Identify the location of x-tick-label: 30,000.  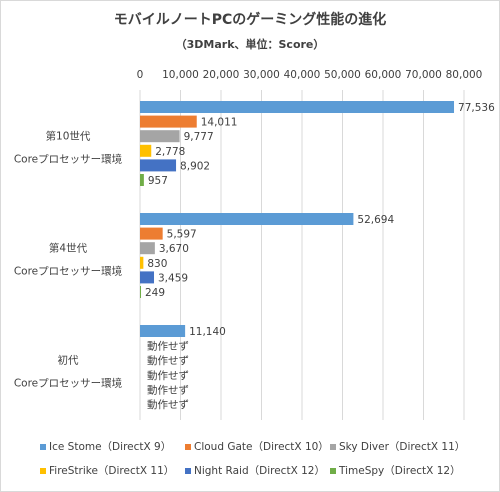
(261, 75).